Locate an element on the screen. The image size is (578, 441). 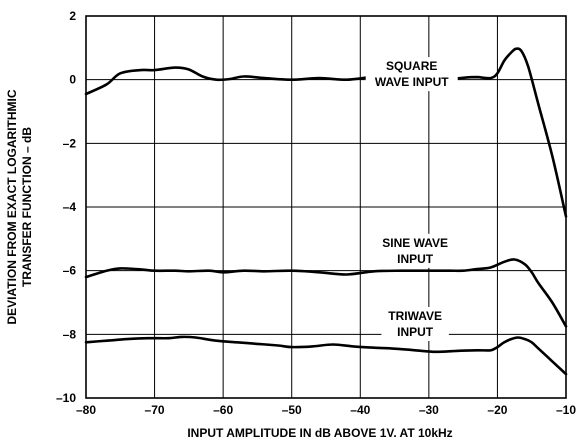
y-axis-label-line: TRANSFER FUNCTION – dB is located at coordinates (27, 207).